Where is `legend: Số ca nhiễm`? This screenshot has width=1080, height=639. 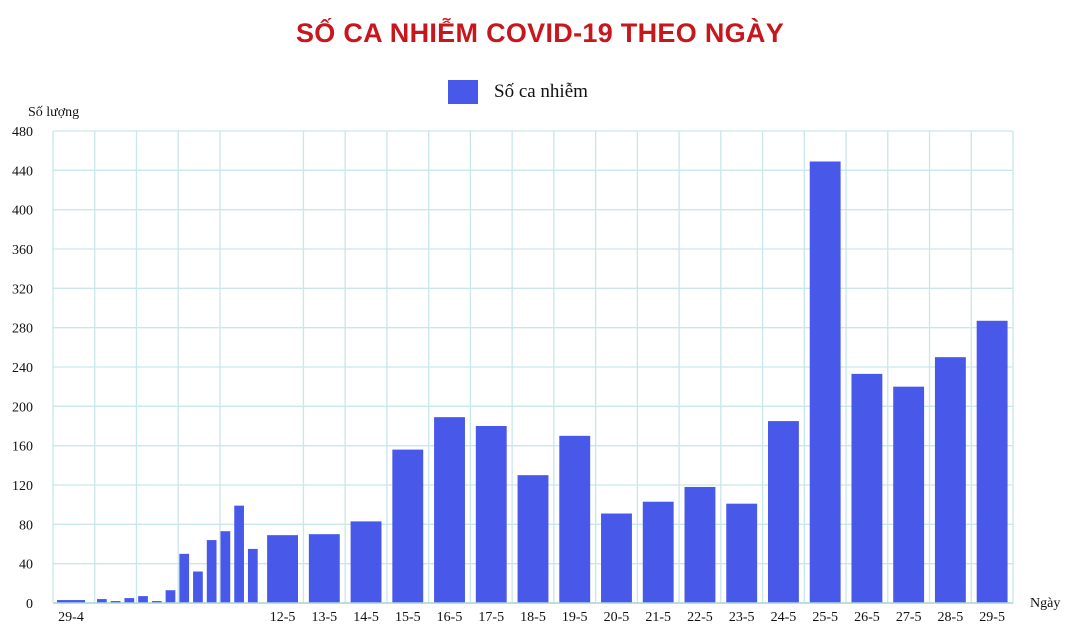 legend: Số ca nhiễm is located at coordinates (518, 92).